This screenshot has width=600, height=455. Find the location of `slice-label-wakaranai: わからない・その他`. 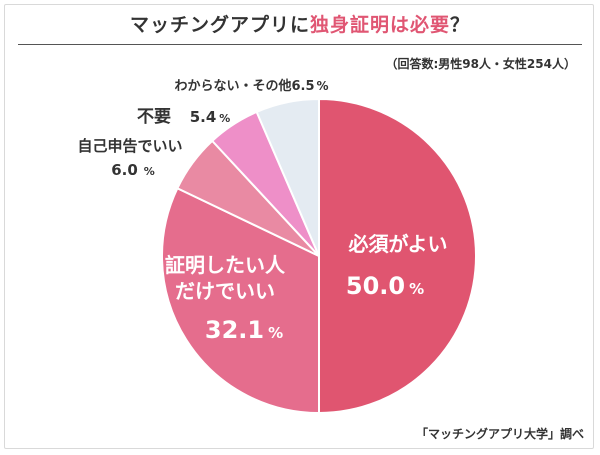

slice-label-wakaranai: わからない・その他 is located at coordinates (232, 86).